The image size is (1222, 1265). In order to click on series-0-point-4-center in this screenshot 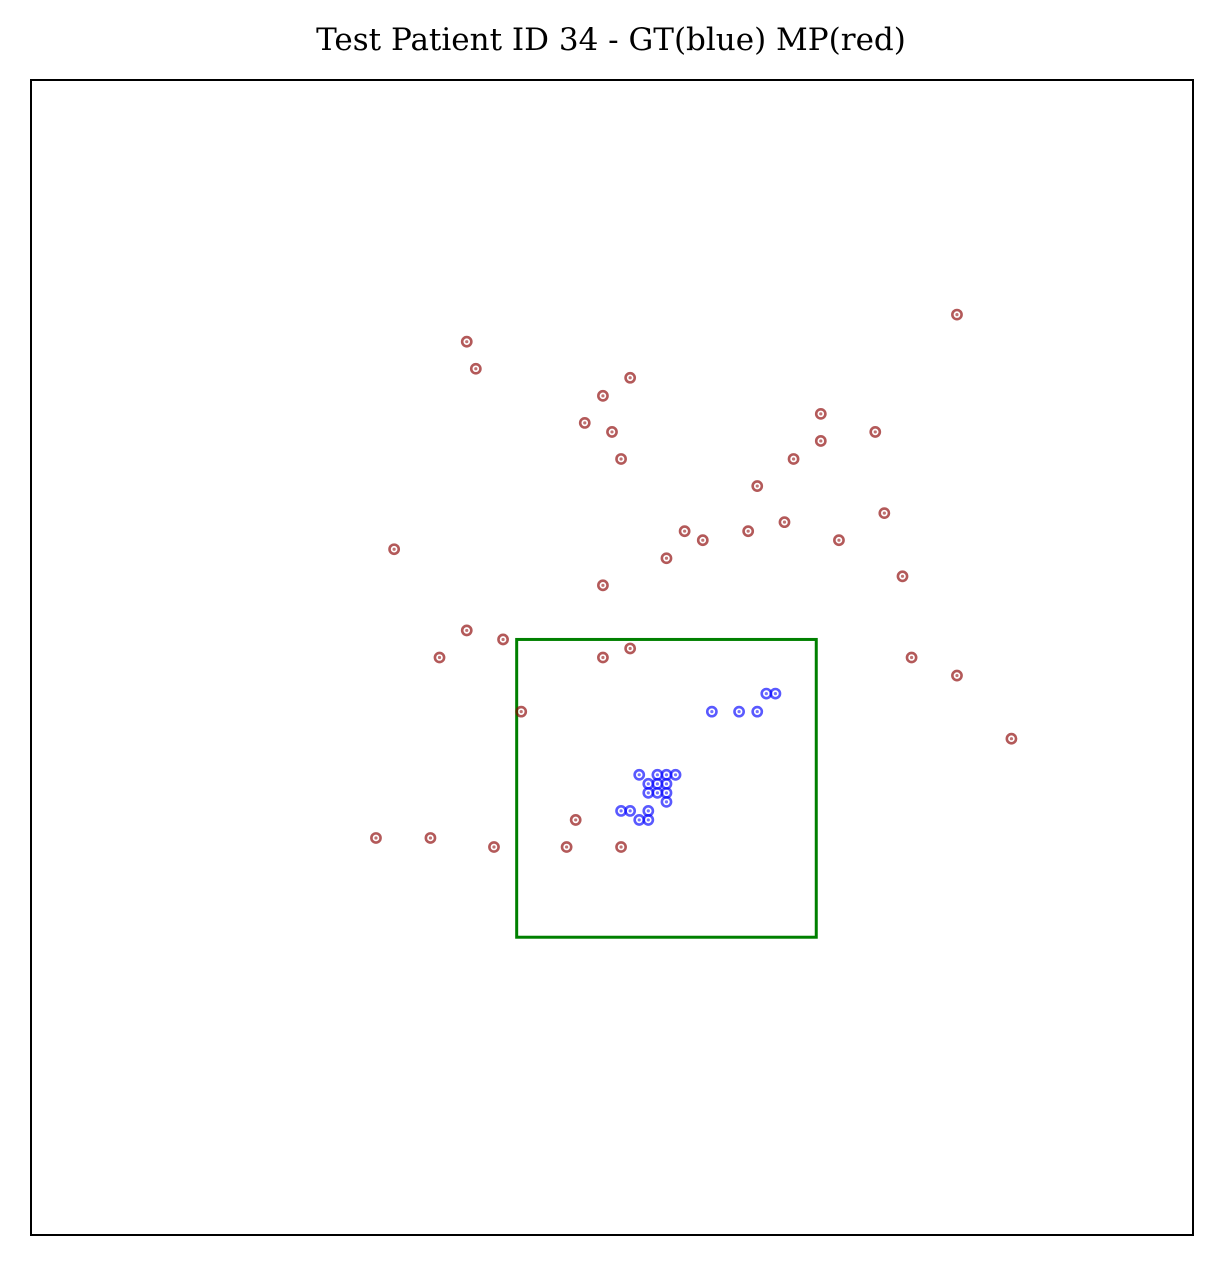, I will do `click(603, 396)`.